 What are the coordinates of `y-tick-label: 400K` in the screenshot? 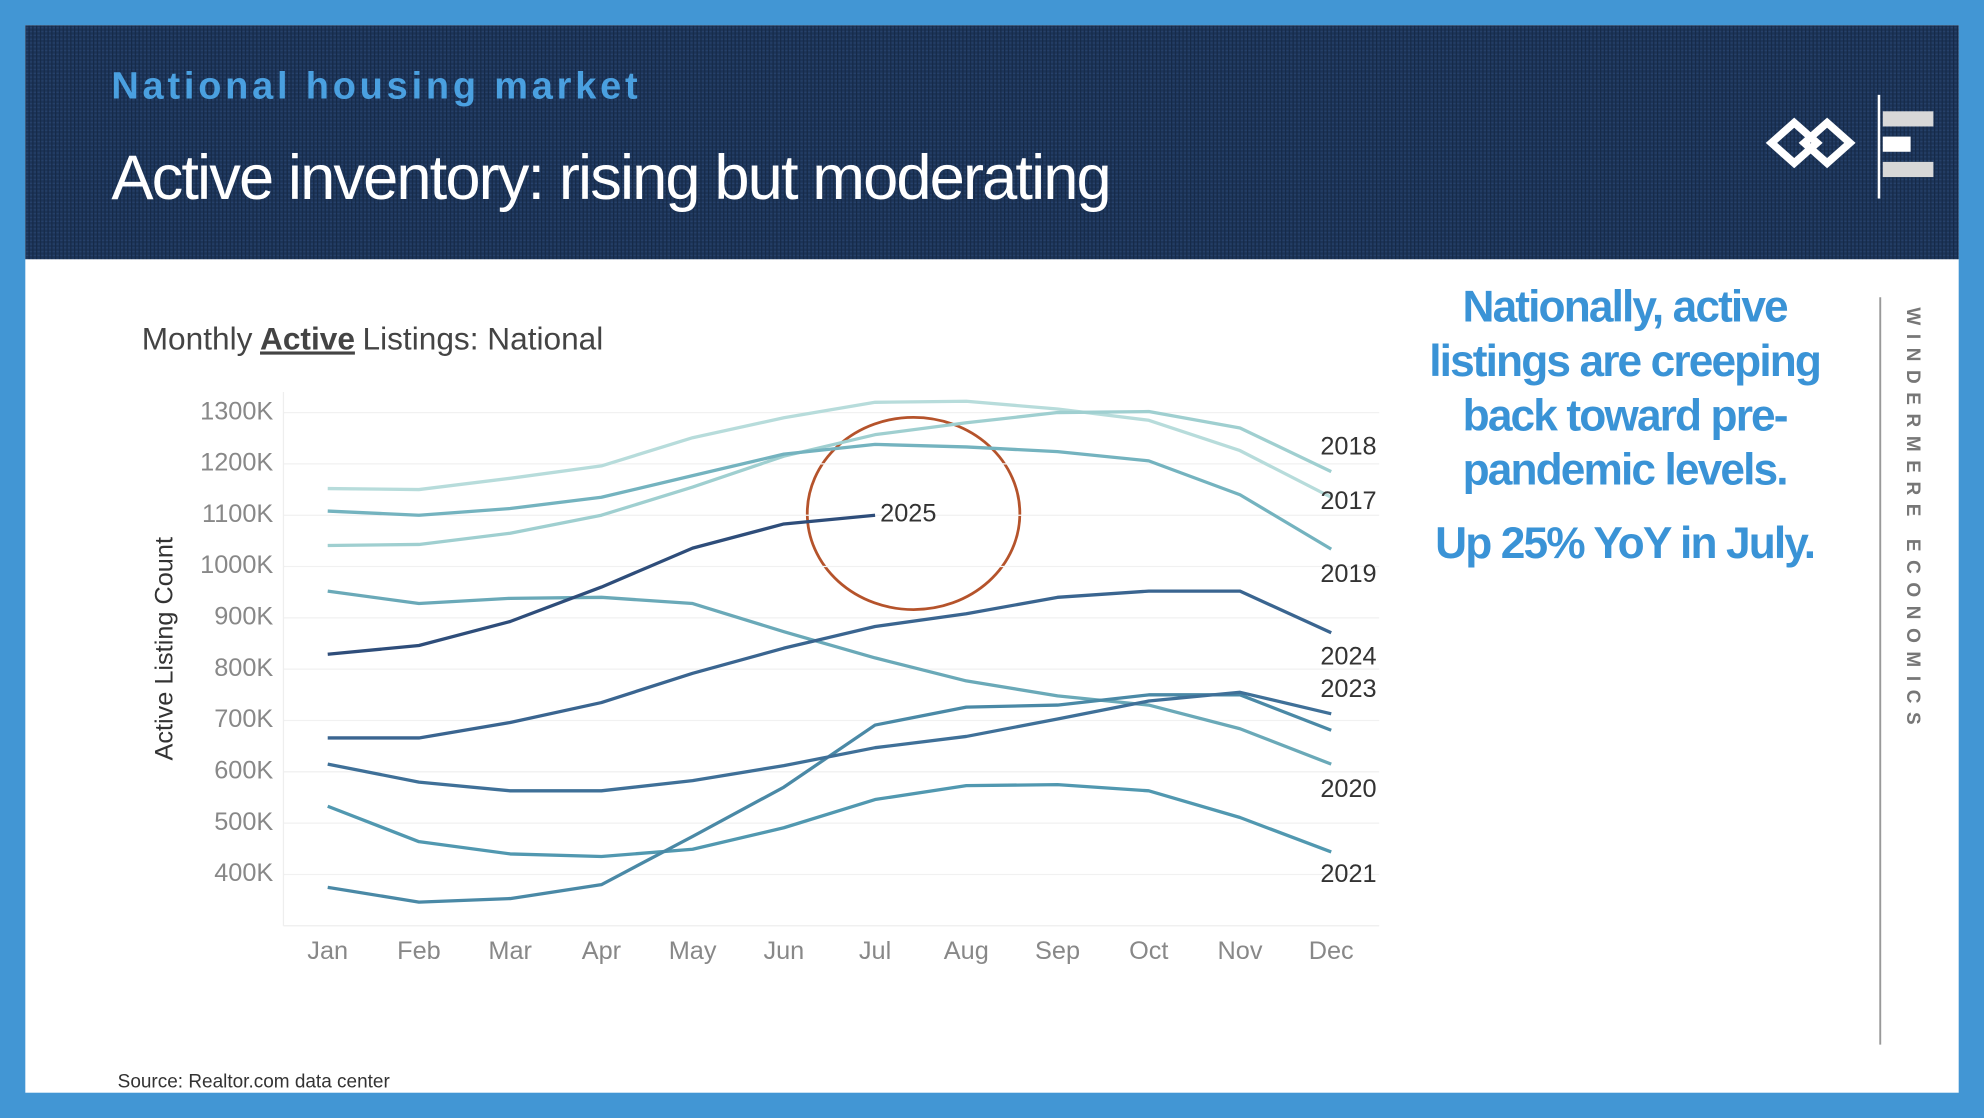 It's located at (243, 873).